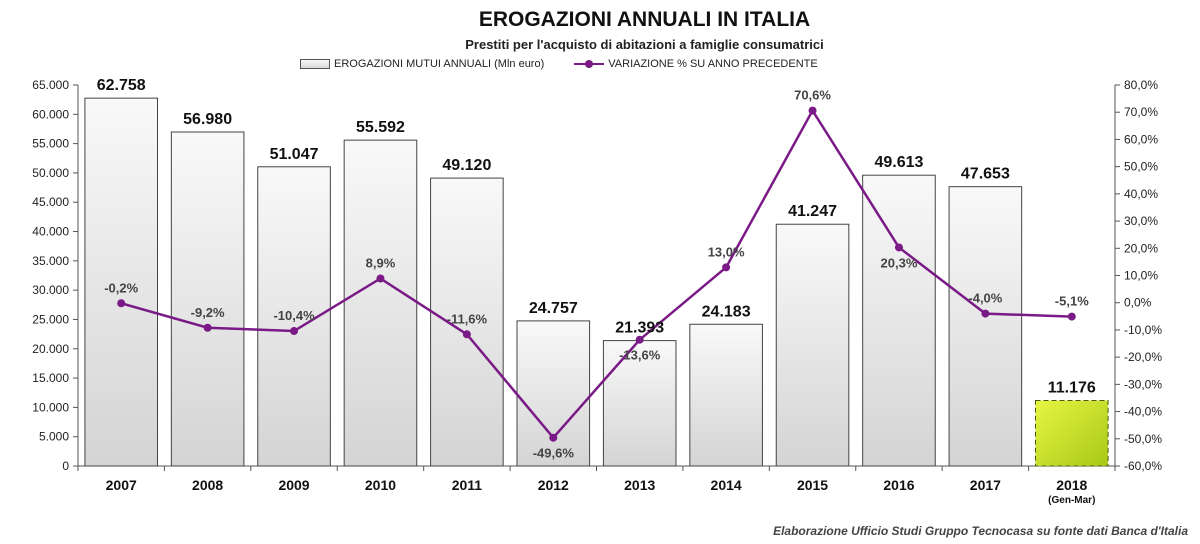  I want to click on left-tick-label: 15.000, so click(50, 378).